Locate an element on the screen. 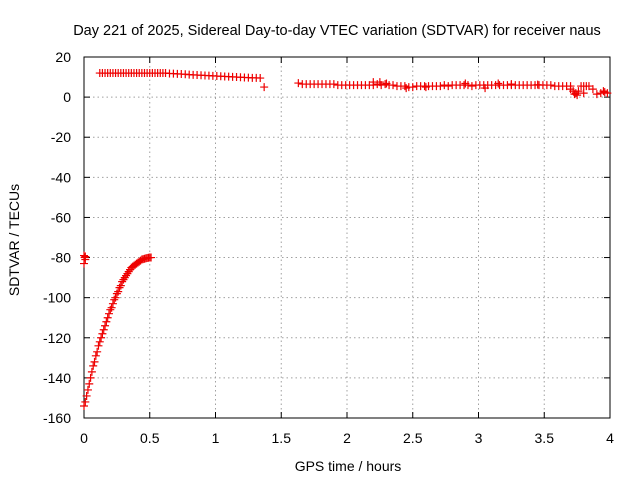 This screenshot has height=480, width=640. y-tick-label: 0 is located at coordinates (67, 97).